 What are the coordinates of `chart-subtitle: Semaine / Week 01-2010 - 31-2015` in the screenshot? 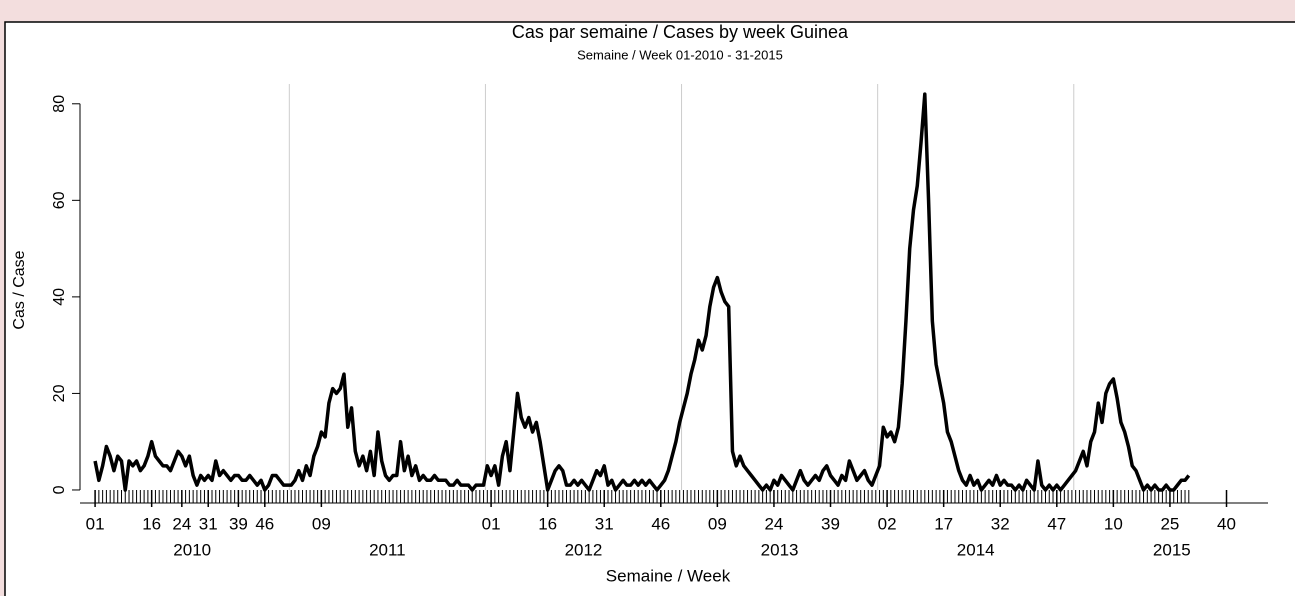 It's located at (680, 54).